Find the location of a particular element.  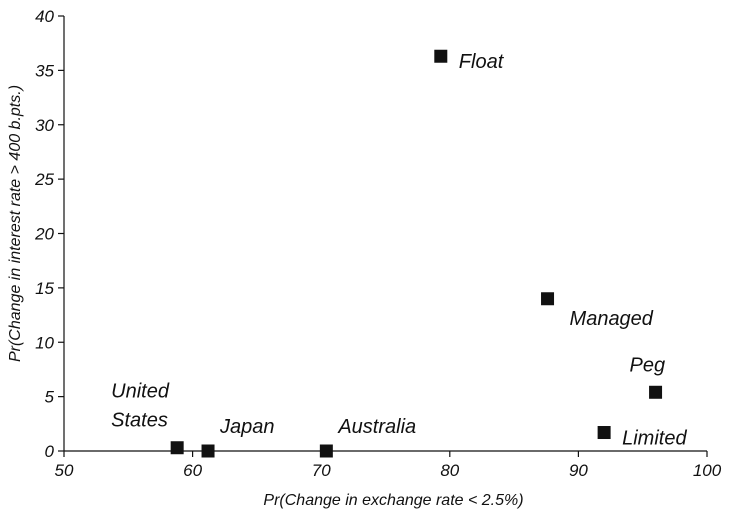

point-label: Japan is located at coordinates (246, 427).